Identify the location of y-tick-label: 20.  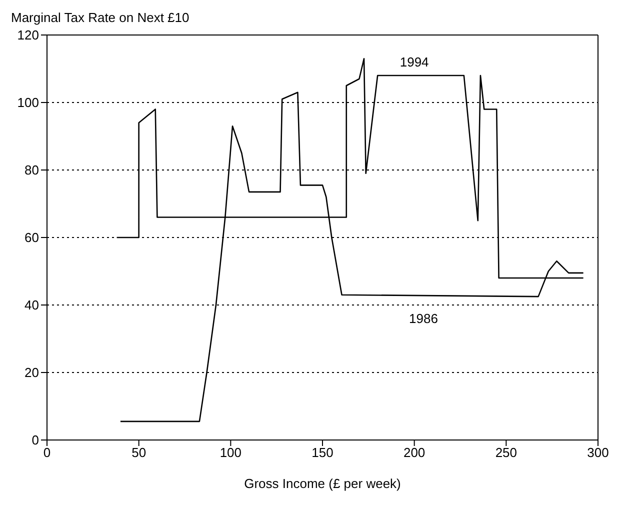
(31, 372).